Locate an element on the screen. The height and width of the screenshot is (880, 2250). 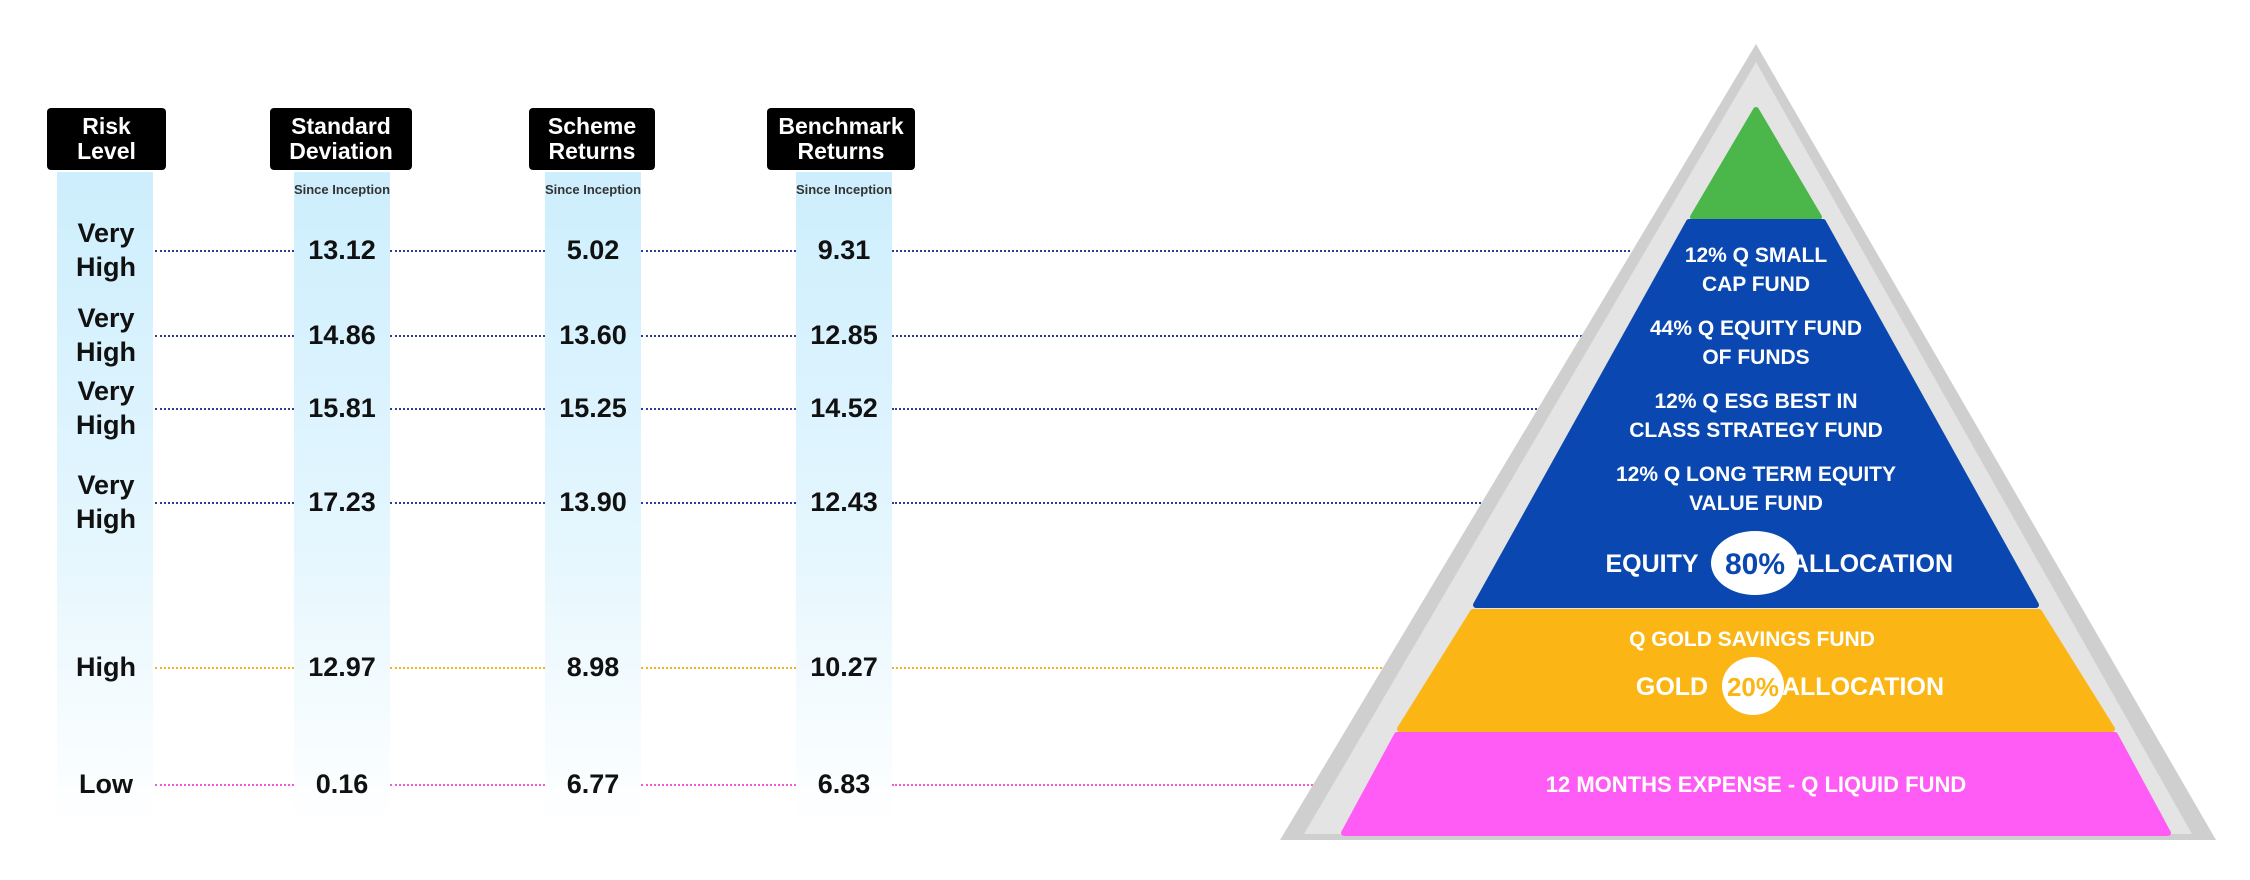
gold-pct-badge is located at coordinates (1753, 686).